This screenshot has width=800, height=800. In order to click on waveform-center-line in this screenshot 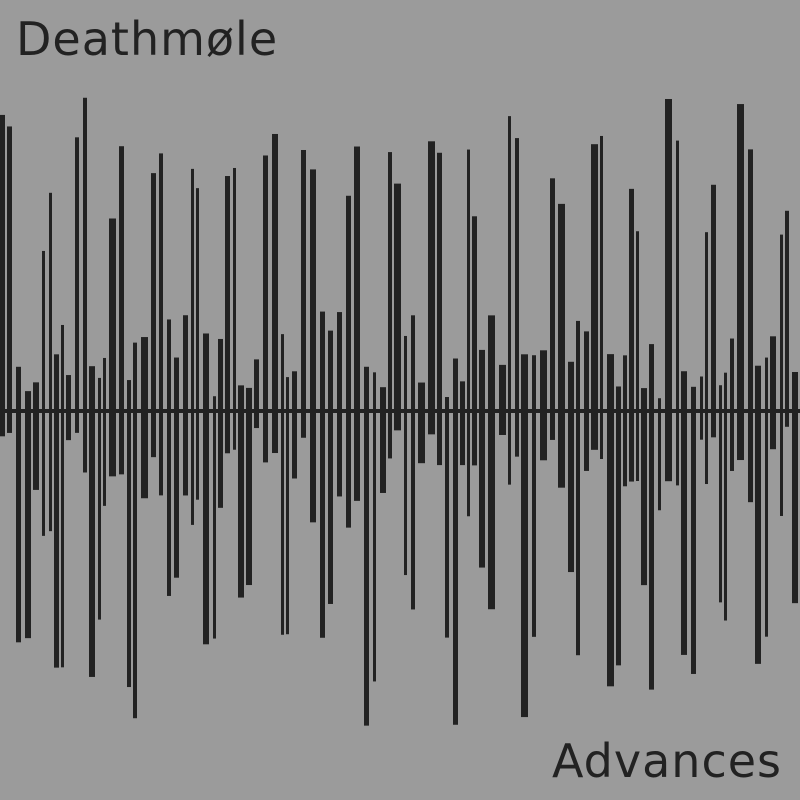, I will do `click(400, 411)`.